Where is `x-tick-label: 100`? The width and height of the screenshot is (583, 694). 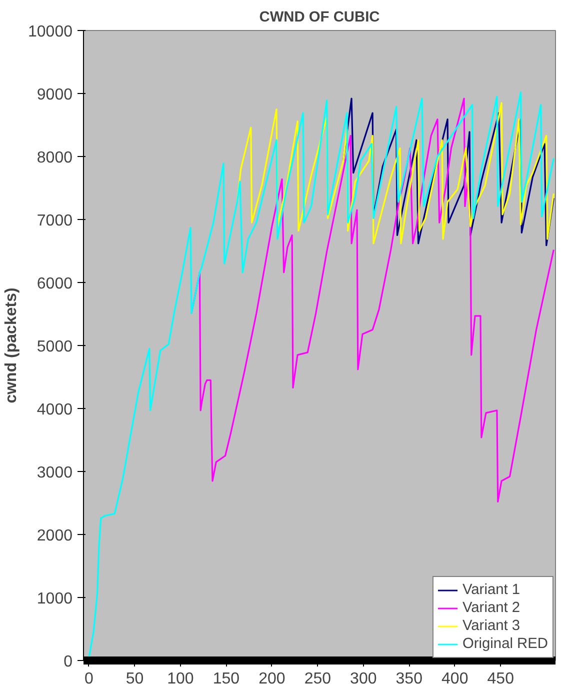
x-tick-label: 100 is located at coordinates (180, 679).